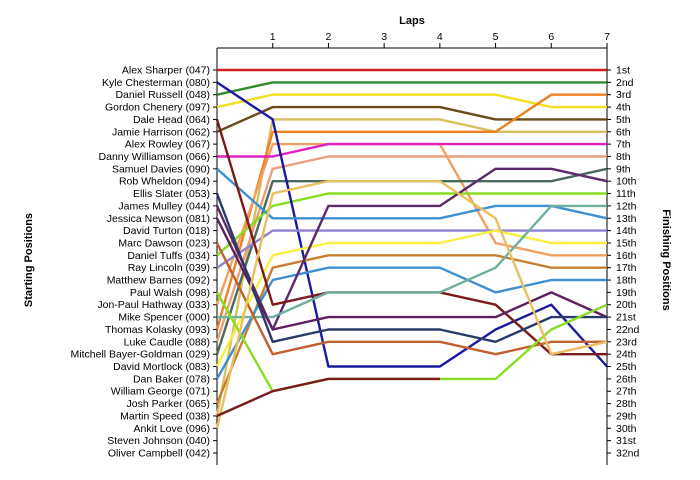 The height and width of the screenshot is (480, 700). Describe the element at coordinates (329, 37) in the screenshot. I see `lap-tick-label: 2` at that location.